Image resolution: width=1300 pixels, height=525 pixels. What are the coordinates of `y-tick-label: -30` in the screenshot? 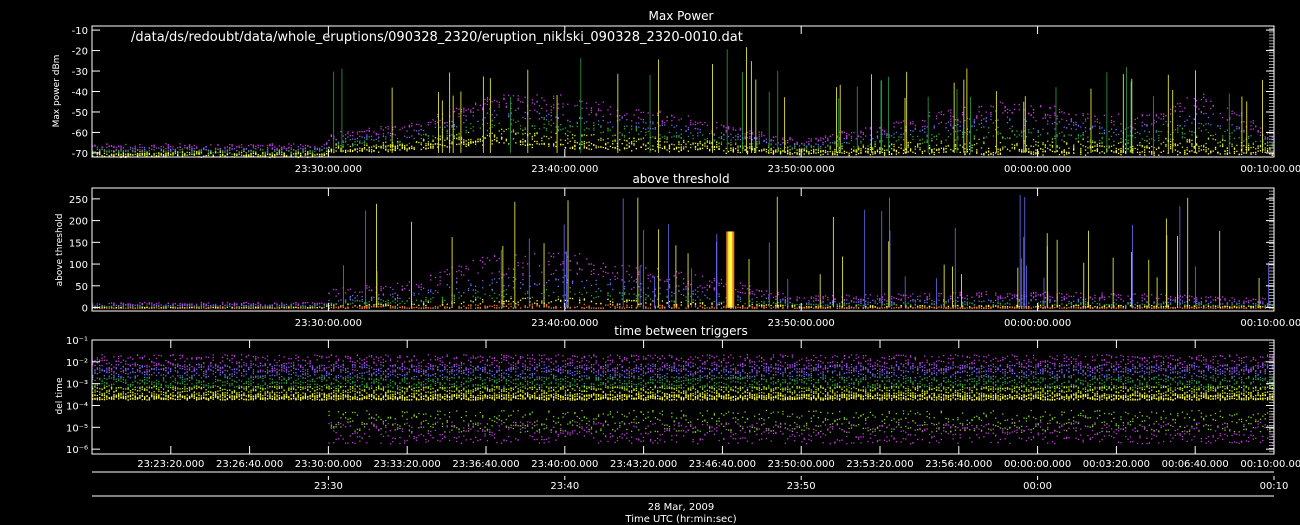 It's located at (80, 72).